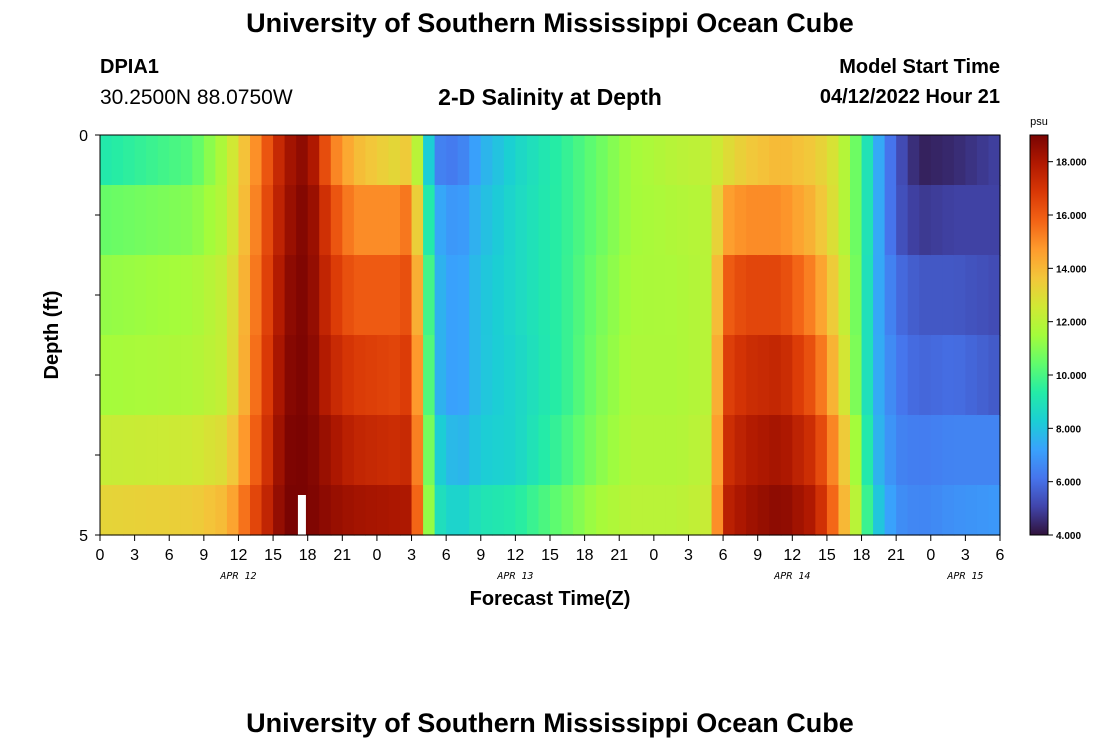 Image resolution: width=1100 pixels, height=750 pixels. Describe the element at coordinates (100, 555) in the screenshot. I see `x-tick-label: 0` at that location.